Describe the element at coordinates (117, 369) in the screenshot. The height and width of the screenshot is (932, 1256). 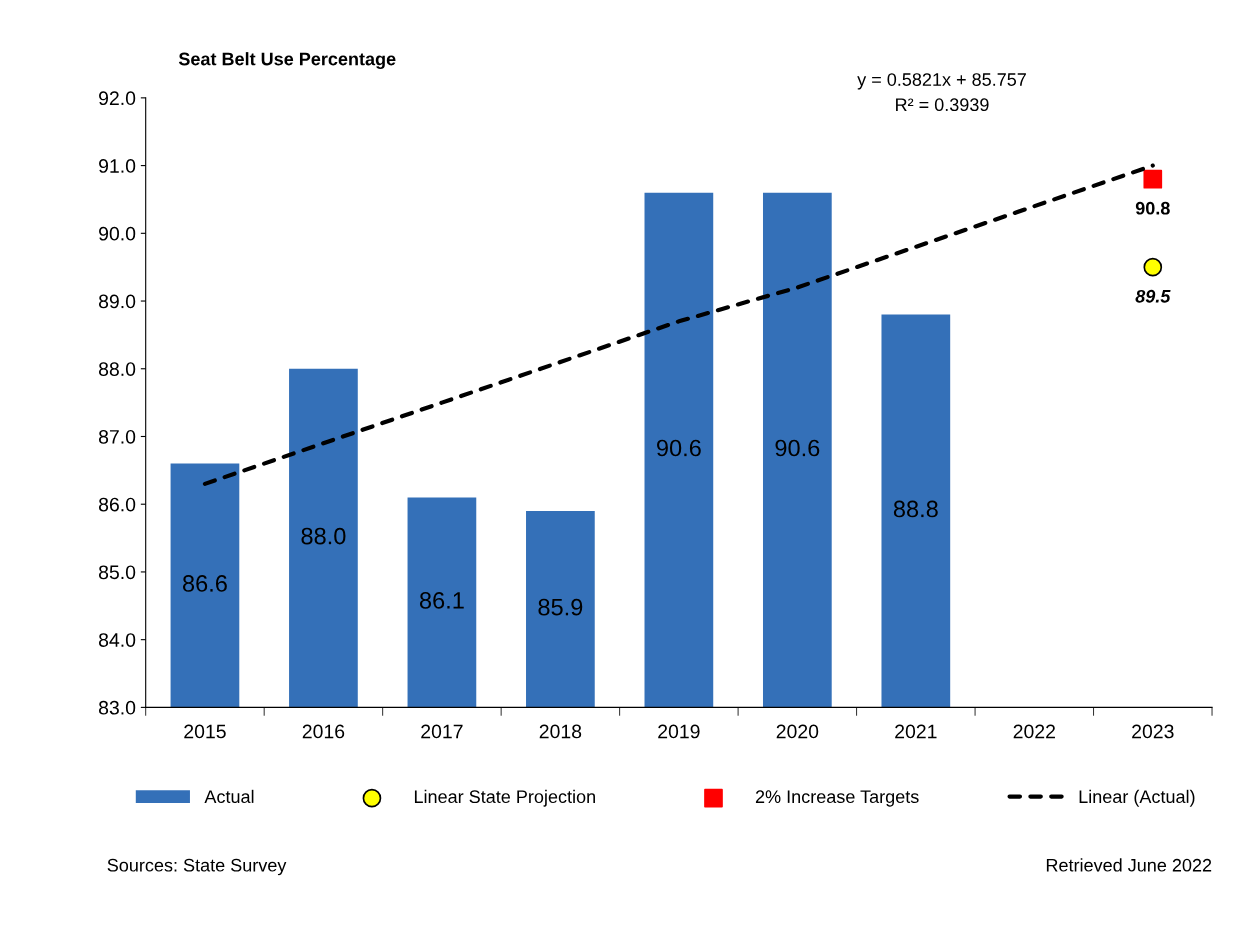
I see `y-tick-label: 88.0` at that location.